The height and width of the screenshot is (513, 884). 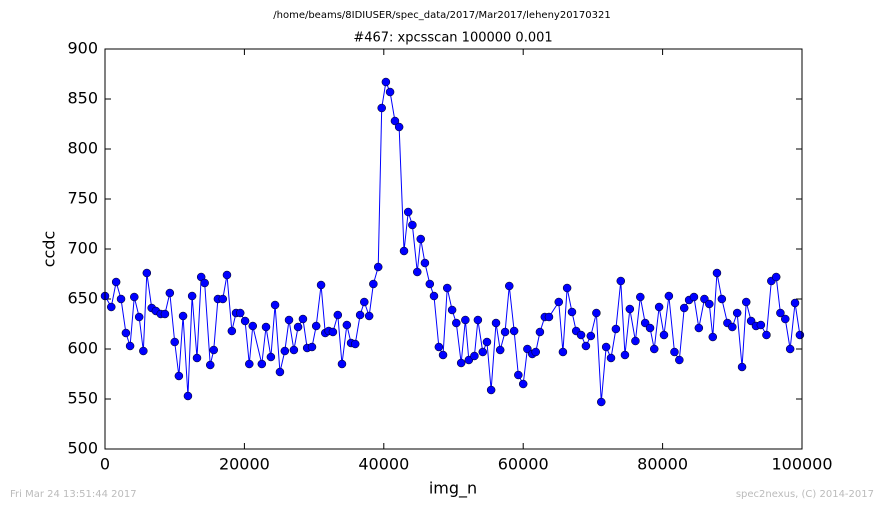 I want to click on footer-date: Fri Mar 24 13:51:44 2017, so click(x=73, y=494).